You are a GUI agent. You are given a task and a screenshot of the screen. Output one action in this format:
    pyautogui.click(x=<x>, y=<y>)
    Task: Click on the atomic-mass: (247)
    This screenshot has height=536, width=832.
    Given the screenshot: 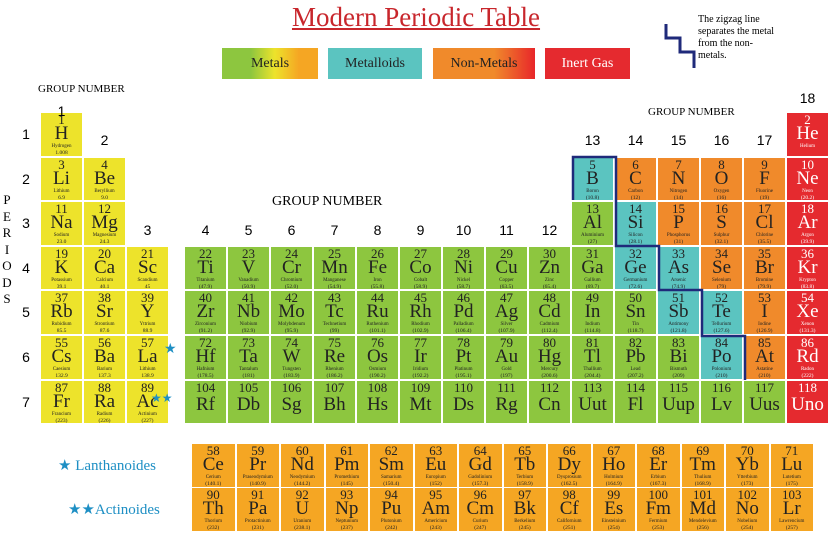 What is the action you would take?
    pyautogui.click(x=480, y=528)
    